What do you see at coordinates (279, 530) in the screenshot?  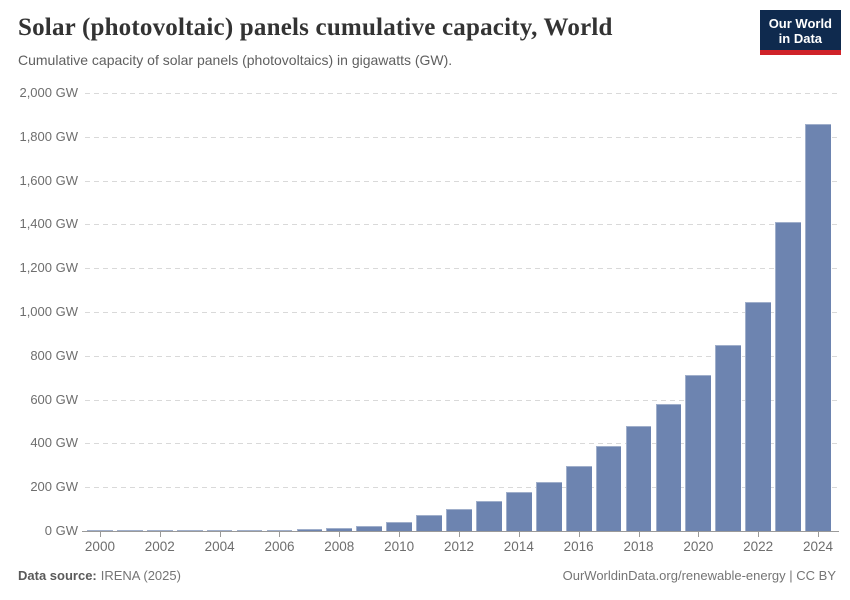 I see `bar-2006` at bounding box center [279, 530].